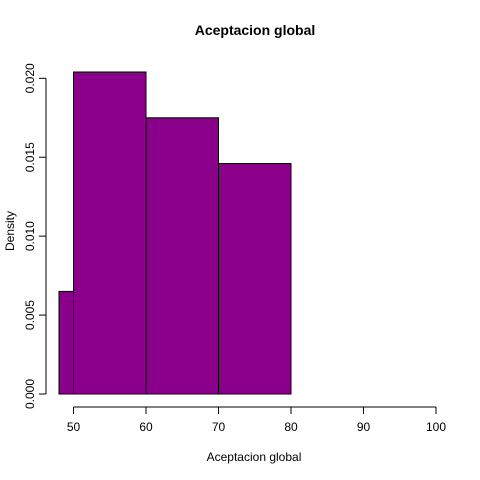 This screenshot has width=480, height=480. I want to click on x-tick-label-1: 60, so click(146, 427).